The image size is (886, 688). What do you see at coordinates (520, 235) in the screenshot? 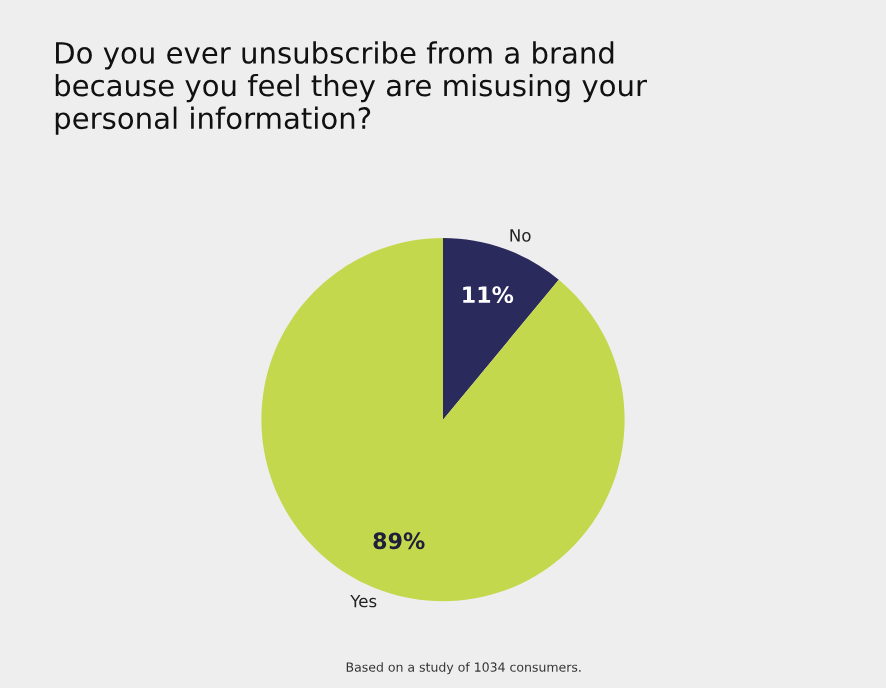
I see `slice-label: No` at bounding box center [520, 235].